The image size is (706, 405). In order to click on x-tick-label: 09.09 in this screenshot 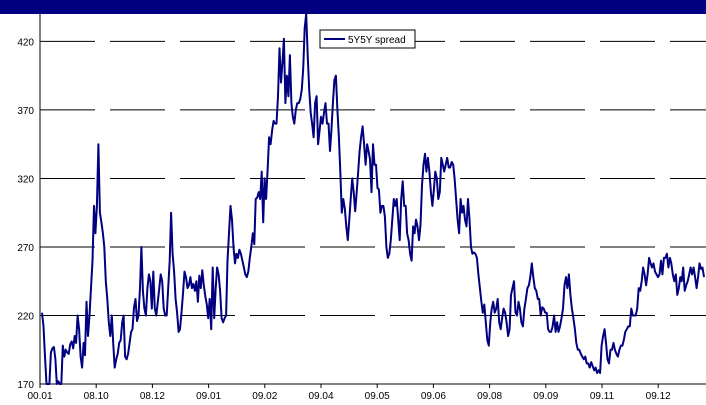, I will do `click(545, 396)`.